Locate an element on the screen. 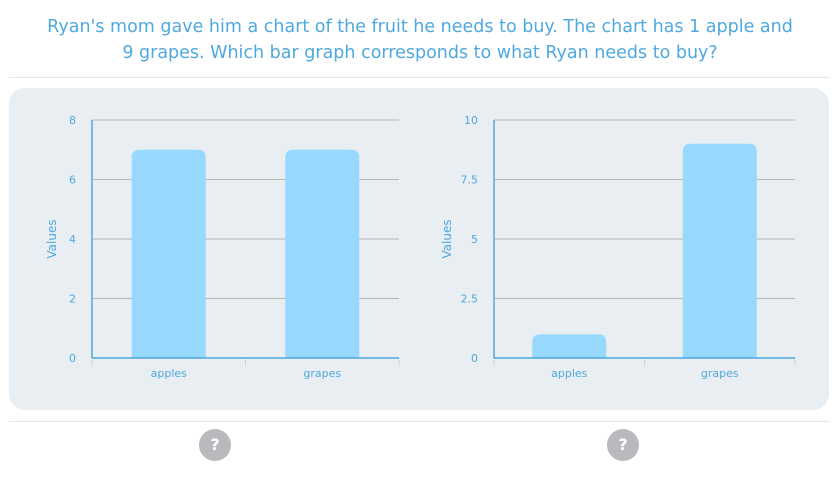 The width and height of the screenshot is (840, 501). divider-bottom is located at coordinates (419, 421).